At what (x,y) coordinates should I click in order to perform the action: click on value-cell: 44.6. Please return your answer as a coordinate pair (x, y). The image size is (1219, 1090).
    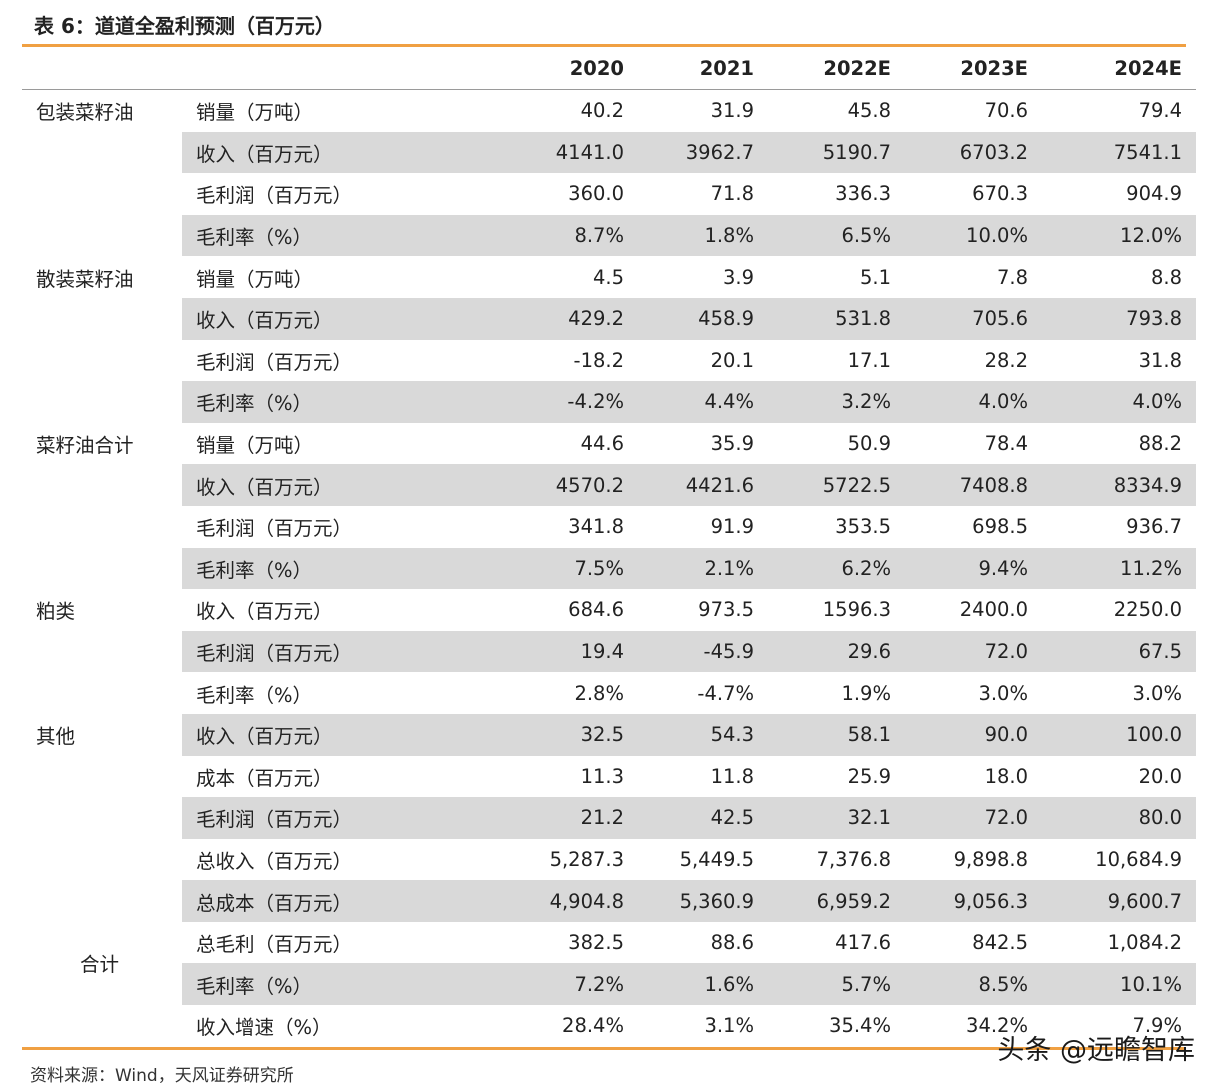
    Looking at the image, I should click on (602, 444).